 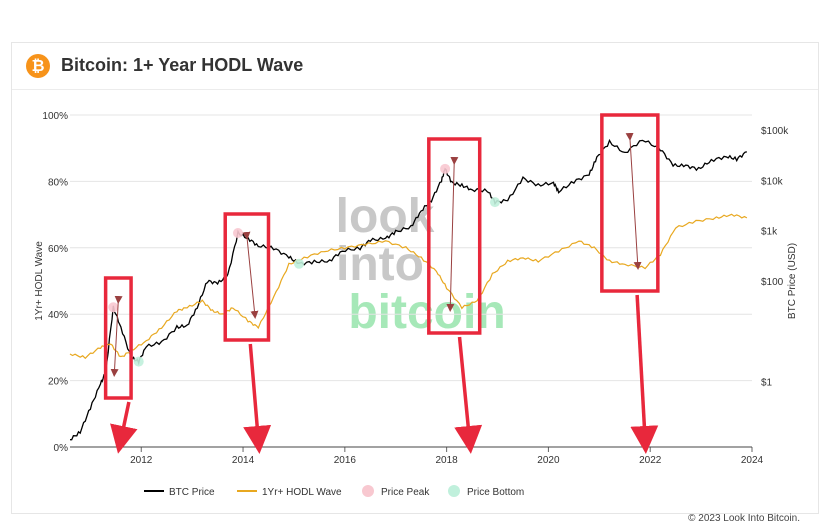 What do you see at coordinates (58, 182) in the screenshot?
I see `y-left-tick-label: 80%` at bounding box center [58, 182].